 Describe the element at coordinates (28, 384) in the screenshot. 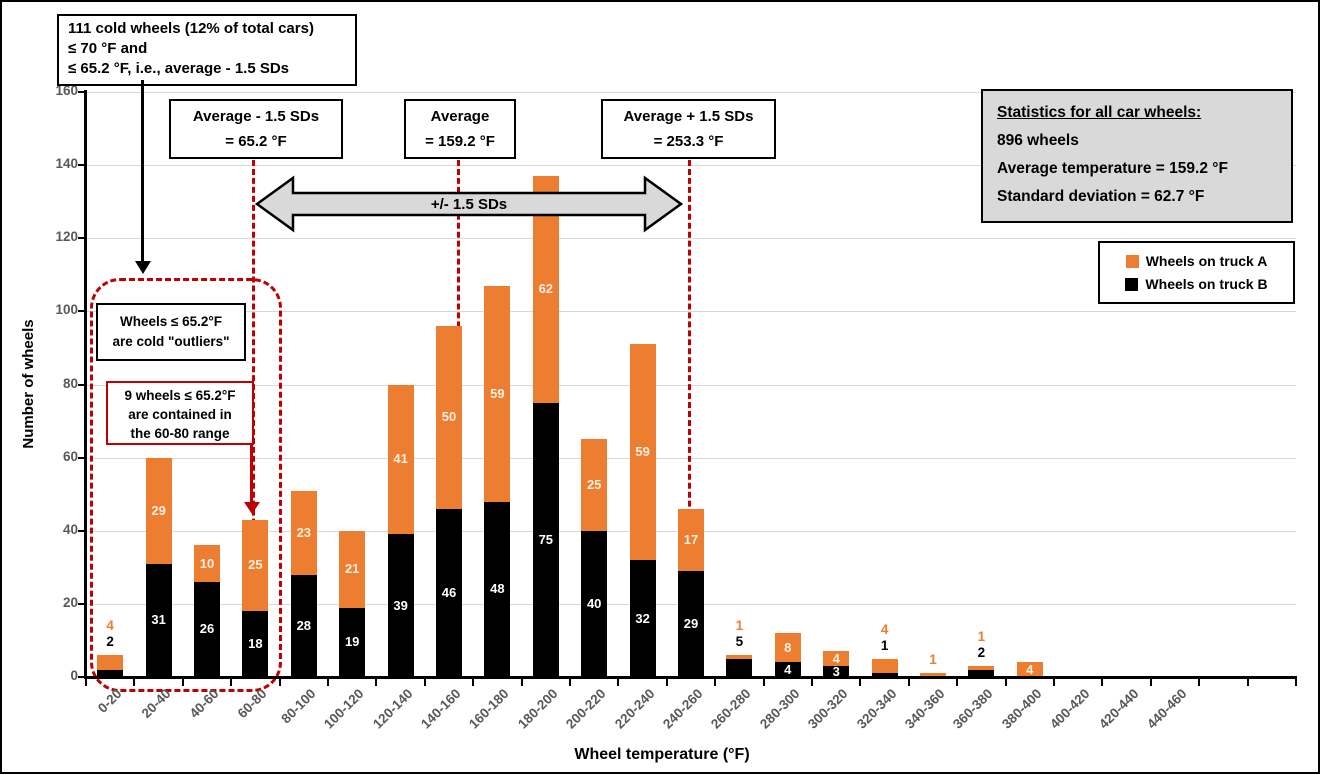

I see `y-axis-title: Number of wheels` at that location.